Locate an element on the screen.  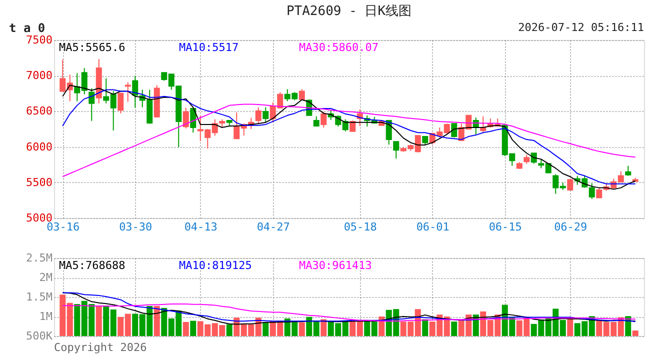
y-tick-label: 6500 is located at coordinates (39, 111).